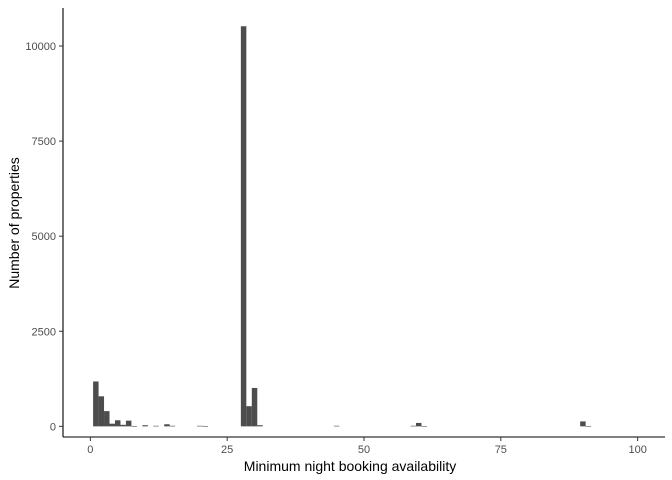 Image resolution: width=672 pixels, height=480 pixels. I want to click on y-tick-label: 2500, so click(44, 332).